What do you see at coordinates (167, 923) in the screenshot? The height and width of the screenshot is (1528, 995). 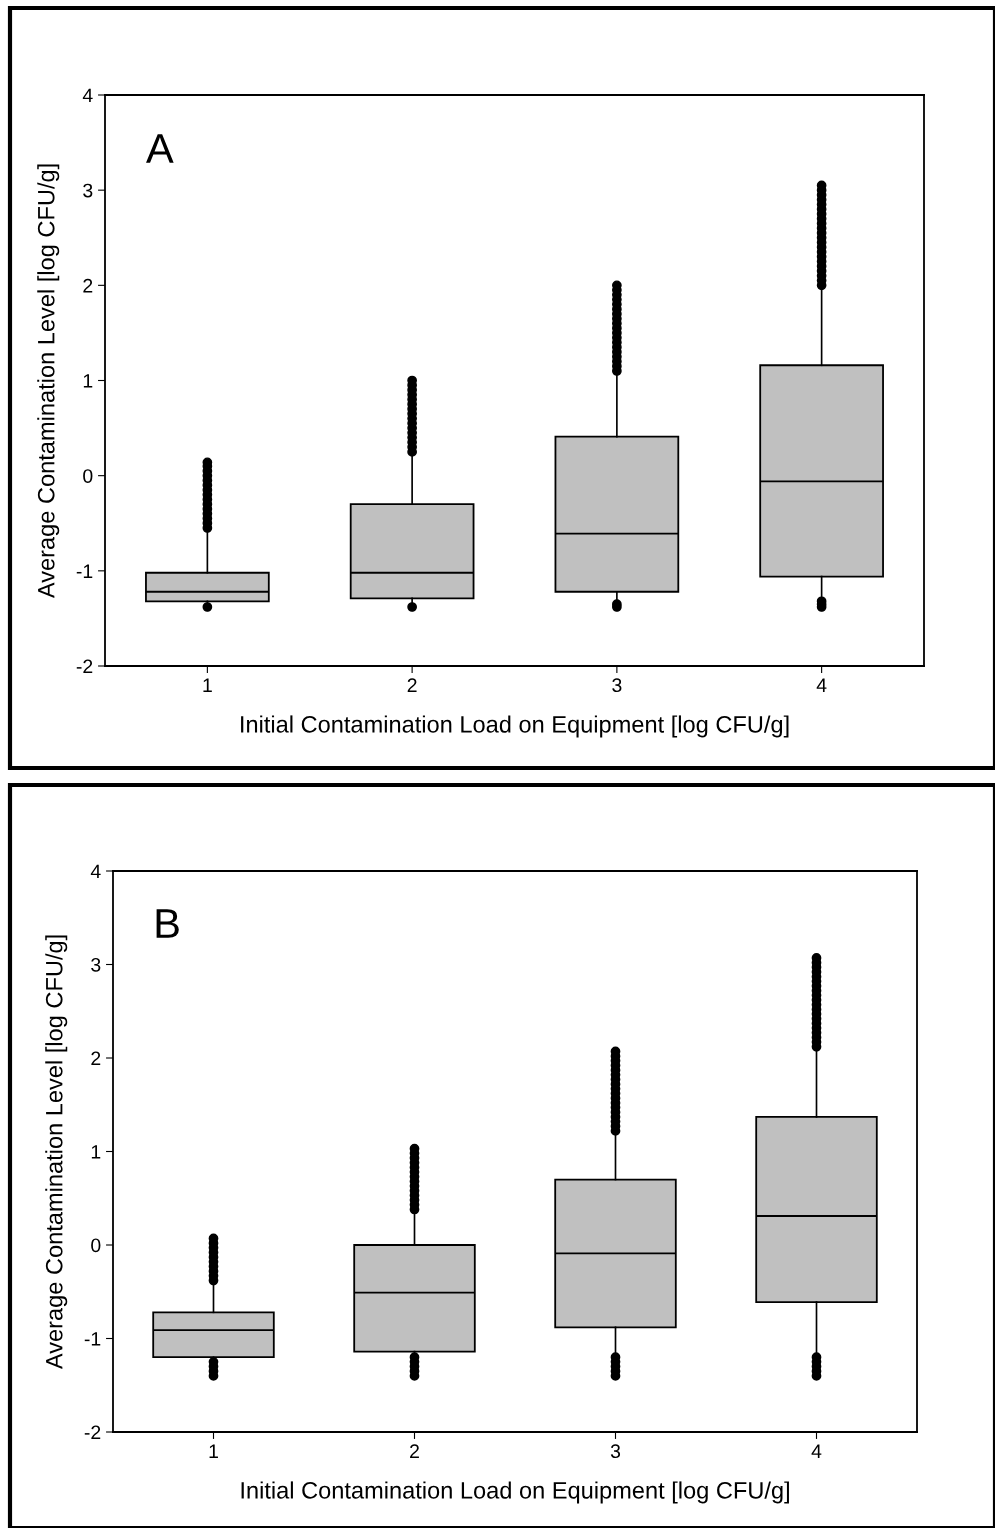 I see `annotation: B` at bounding box center [167, 923].